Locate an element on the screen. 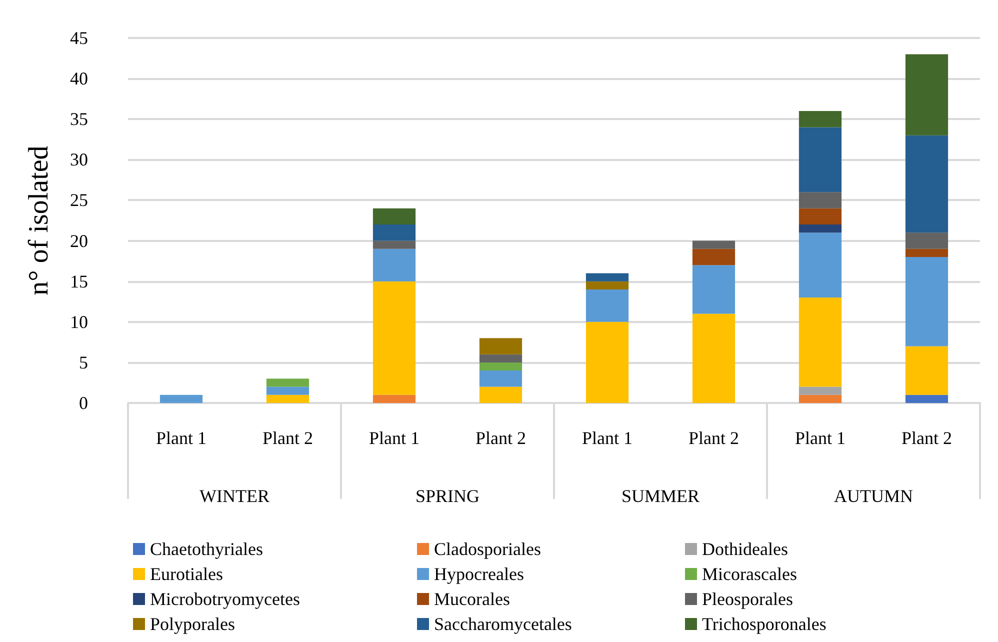  text: SPRING is located at coordinates (447, 496).